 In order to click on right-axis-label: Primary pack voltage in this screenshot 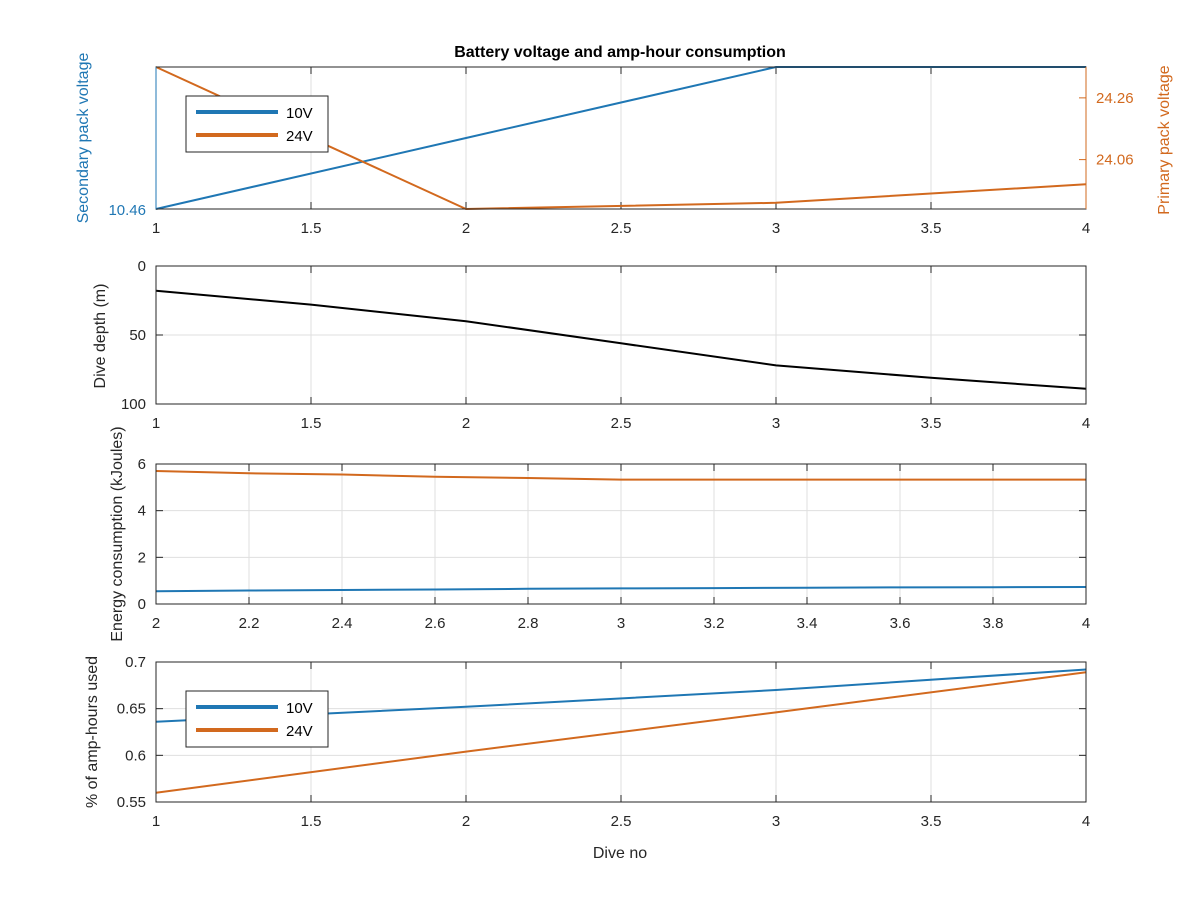, I will do `click(1164, 139)`.